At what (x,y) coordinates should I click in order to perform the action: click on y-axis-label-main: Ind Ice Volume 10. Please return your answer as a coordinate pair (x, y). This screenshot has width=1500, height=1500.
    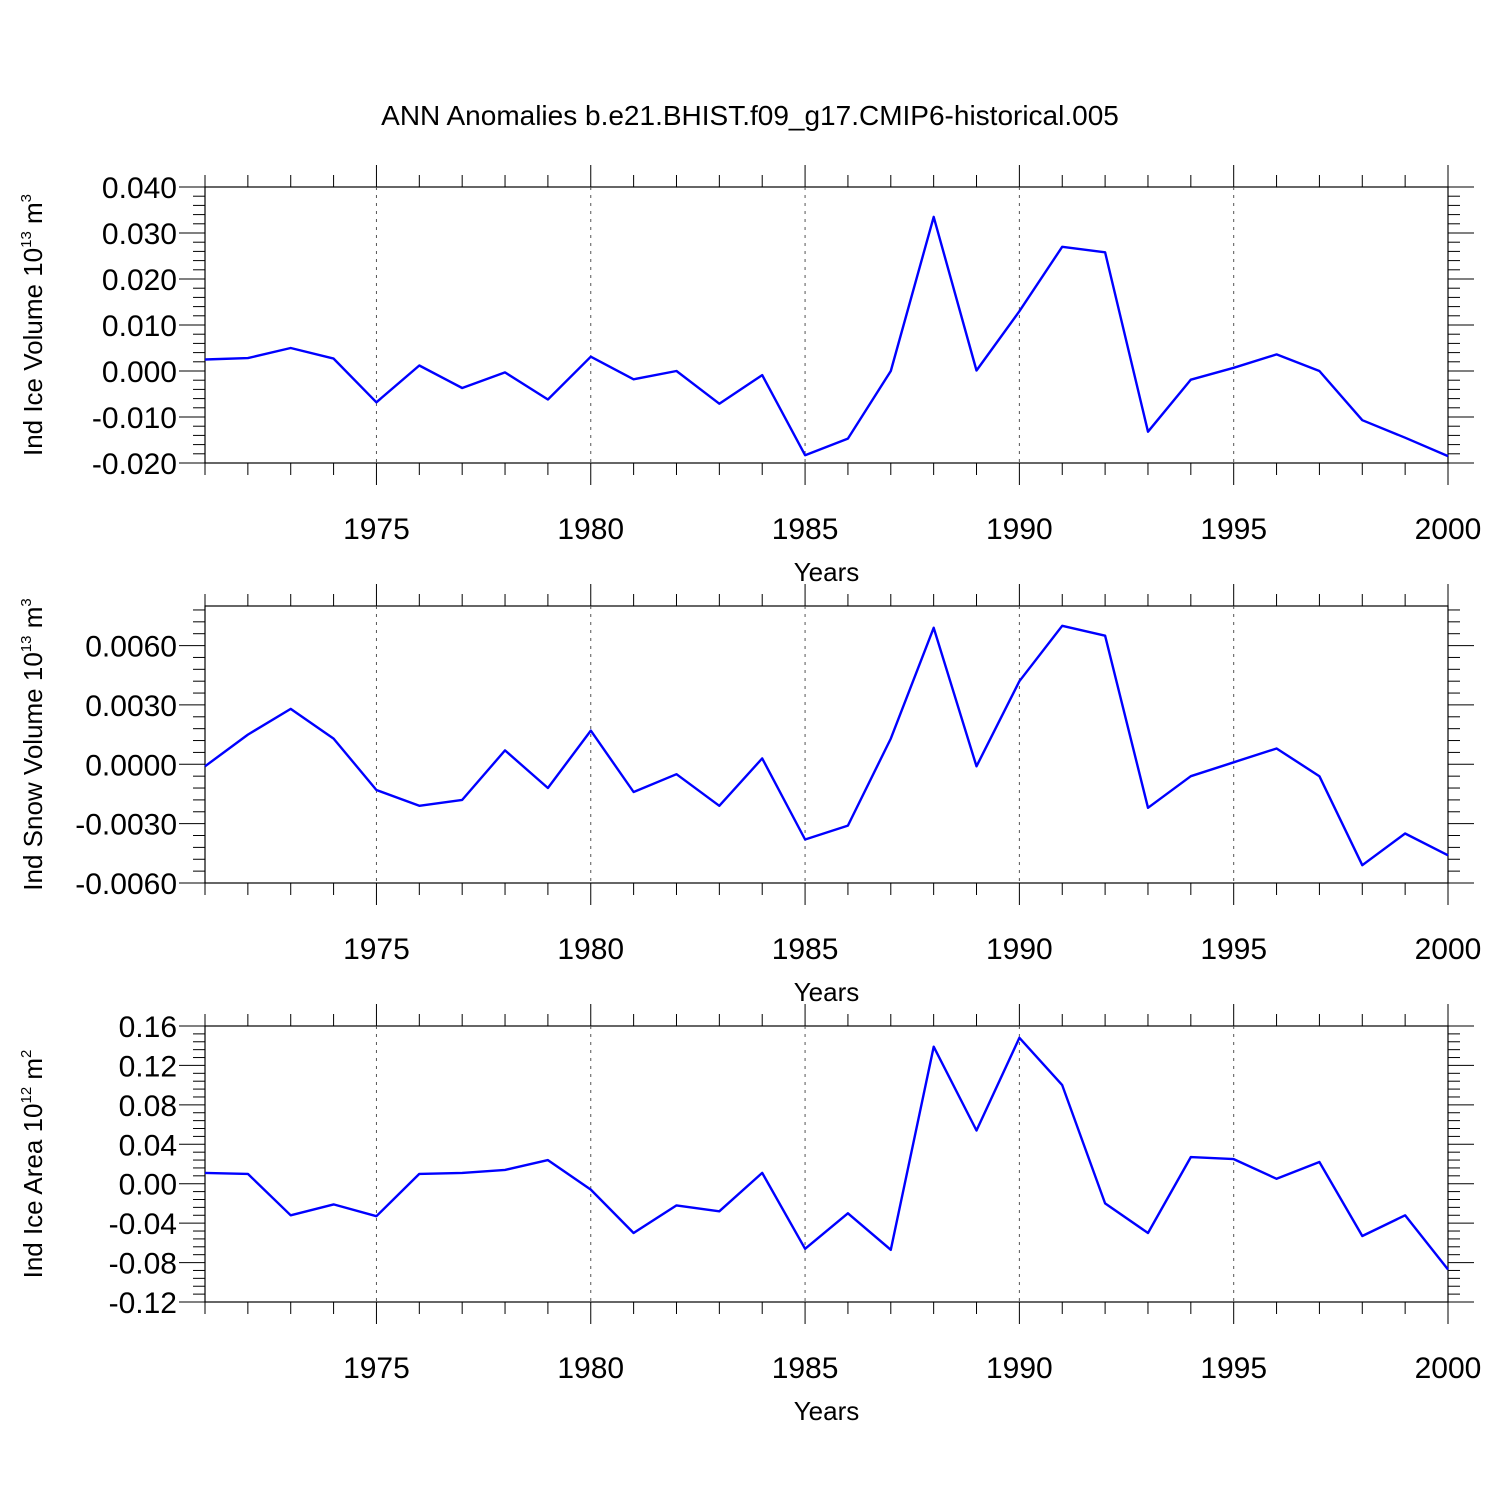
    Looking at the image, I should click on (33, 352).